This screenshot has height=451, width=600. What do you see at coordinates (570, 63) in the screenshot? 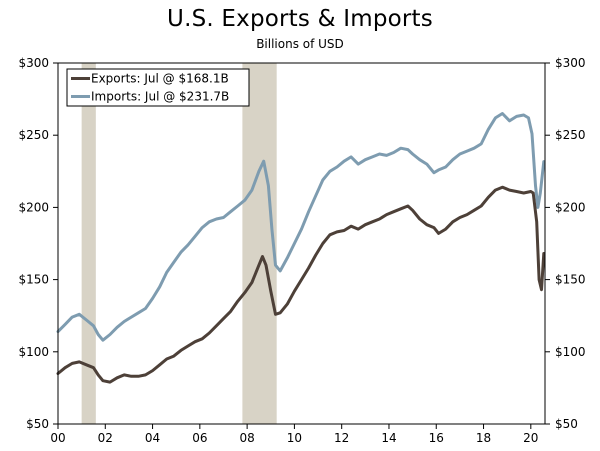
I see `y-tick-label-right: $300` at bounding box center [570, 63].